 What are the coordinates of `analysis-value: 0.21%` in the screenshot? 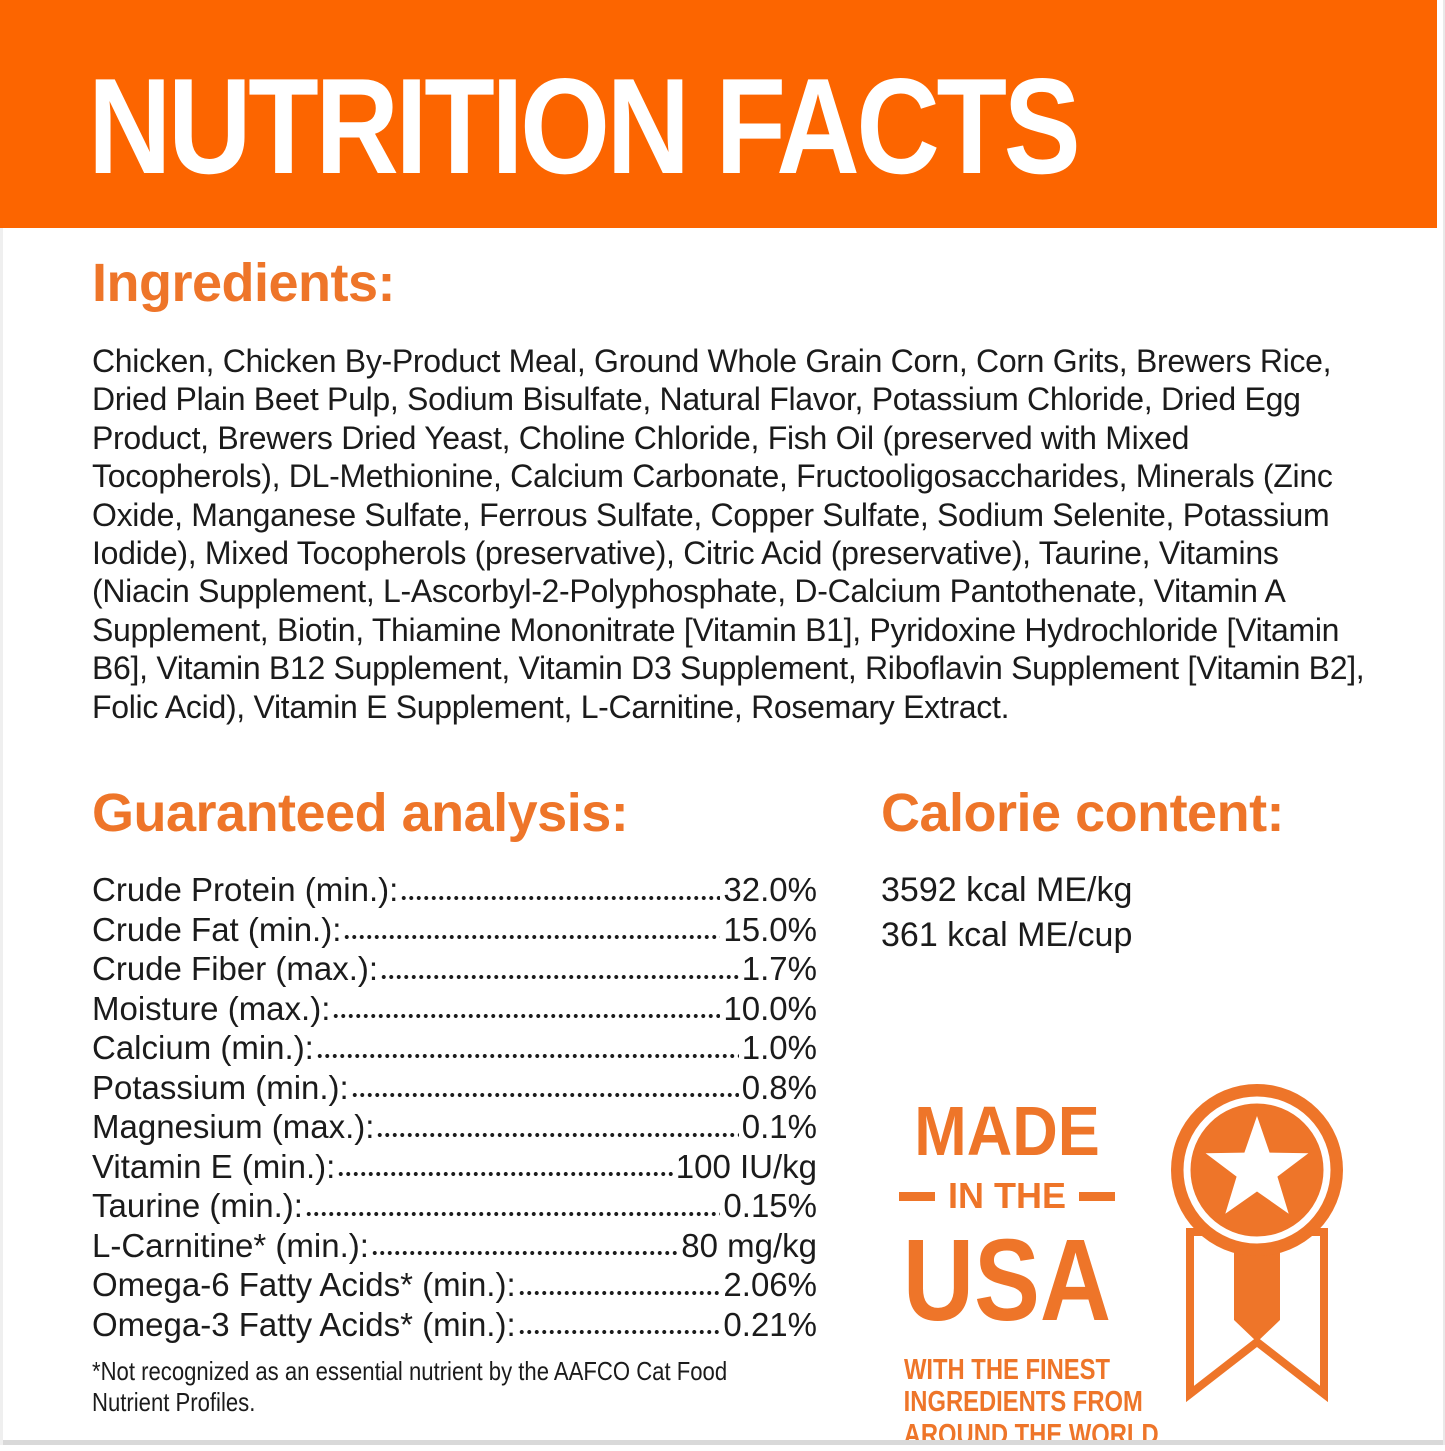 It's located at (770, 1324).